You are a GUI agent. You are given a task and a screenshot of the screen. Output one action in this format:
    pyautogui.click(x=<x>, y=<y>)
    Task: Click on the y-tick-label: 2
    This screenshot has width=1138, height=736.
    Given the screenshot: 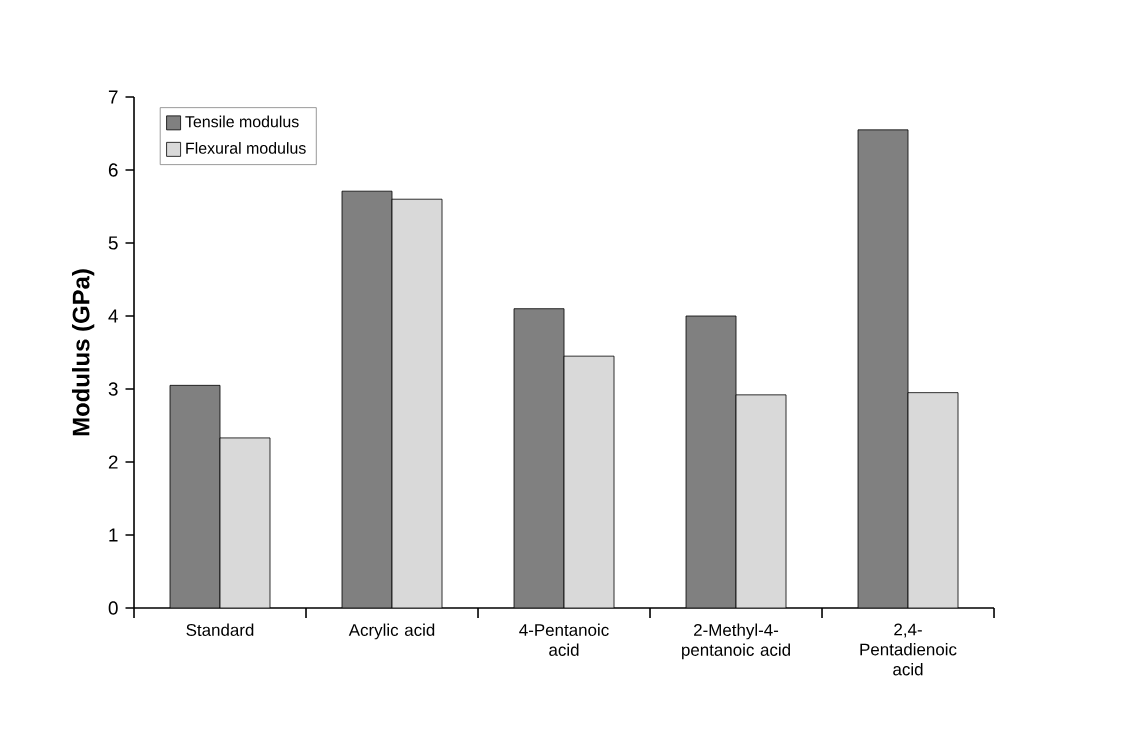 What is the action you would take?
    pyautogui.click(x=113, y=462)
    